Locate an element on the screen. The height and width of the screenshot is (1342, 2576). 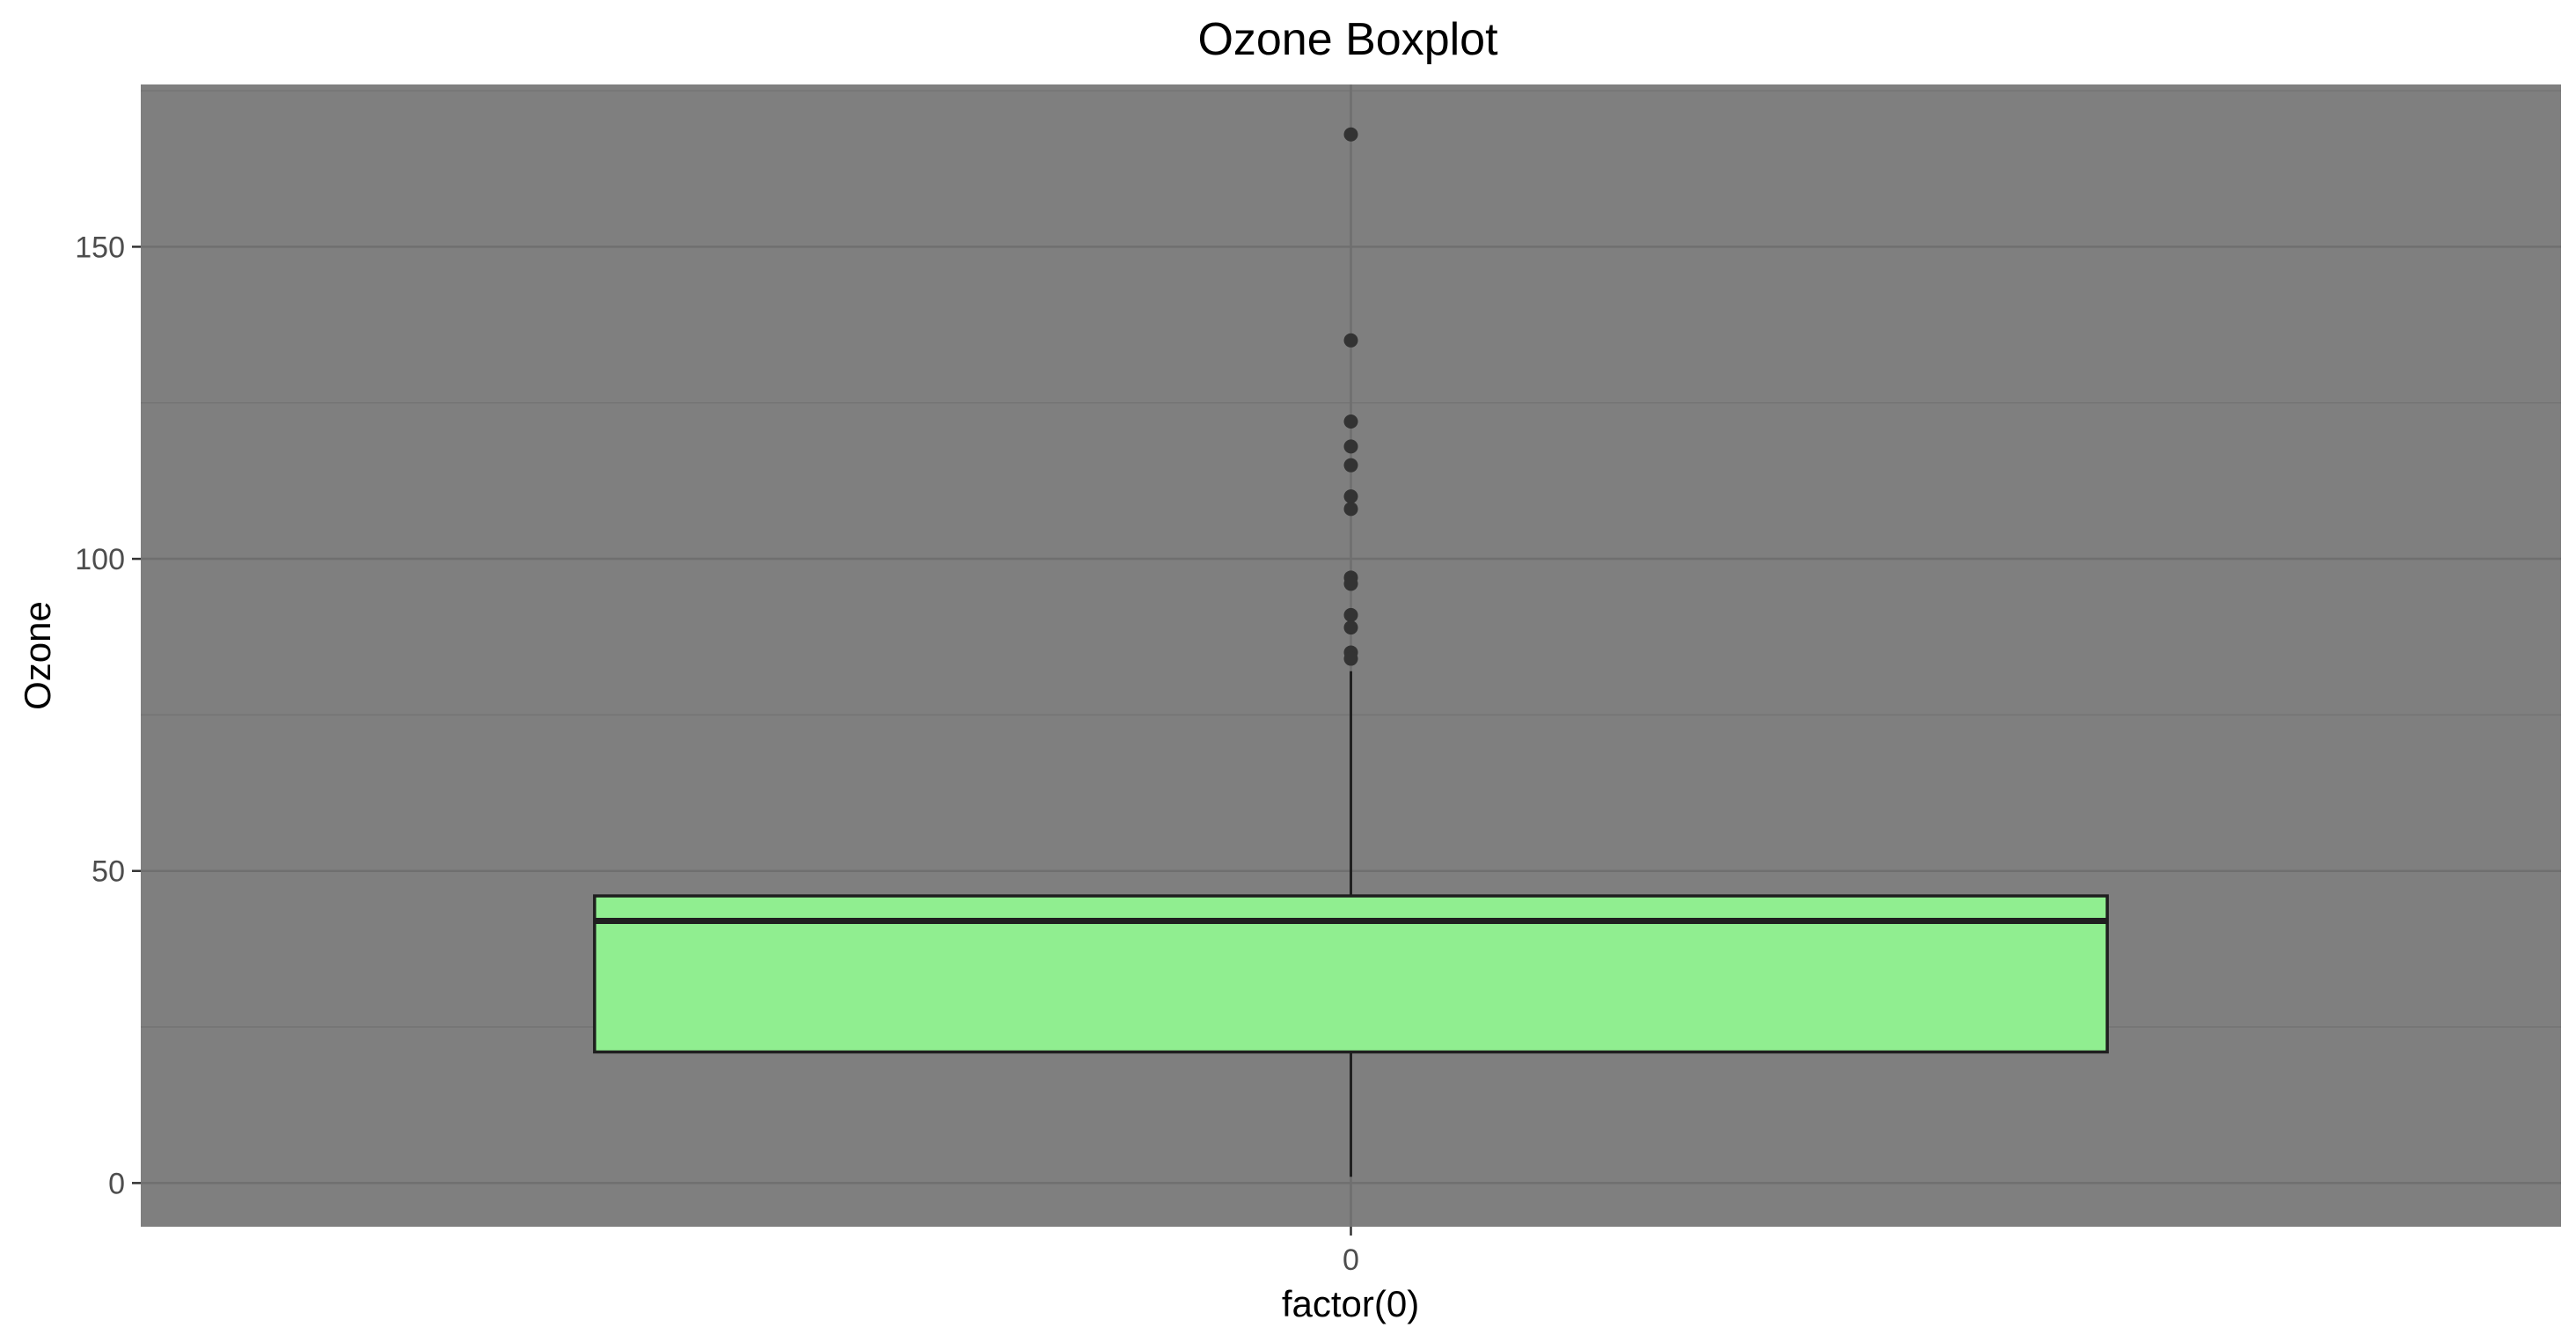
chart-title: Ozone Boxplot is located at coordinates (1347, 40).